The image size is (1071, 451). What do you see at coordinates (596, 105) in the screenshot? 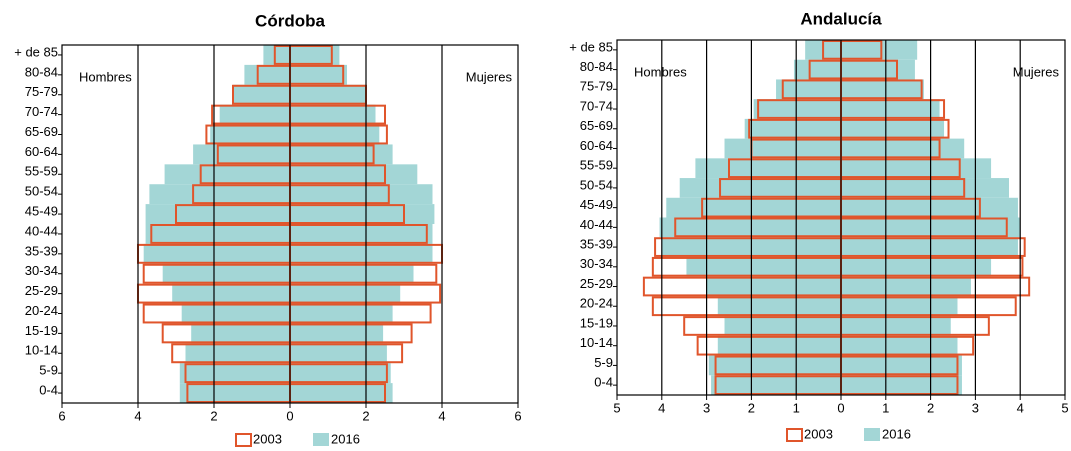
I see `y-tick-label: 70-74` at bounding box center [596, 105].